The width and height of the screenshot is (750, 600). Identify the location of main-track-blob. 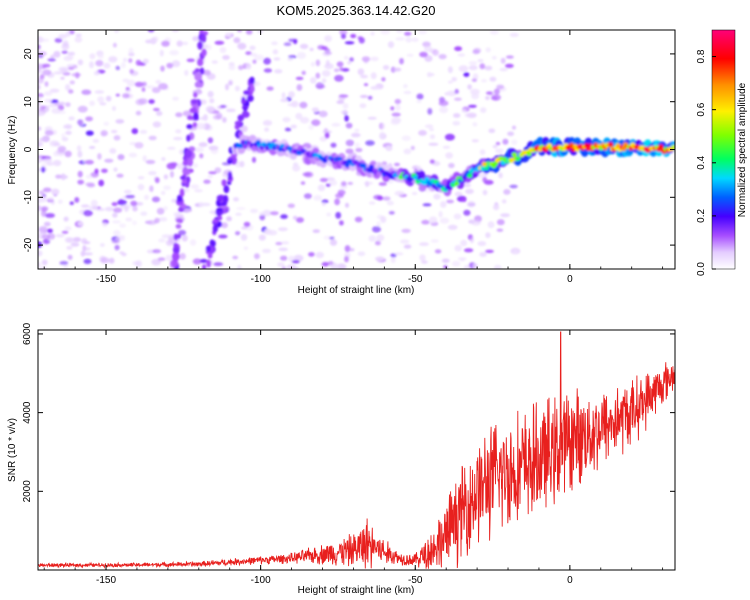
(427, 179).